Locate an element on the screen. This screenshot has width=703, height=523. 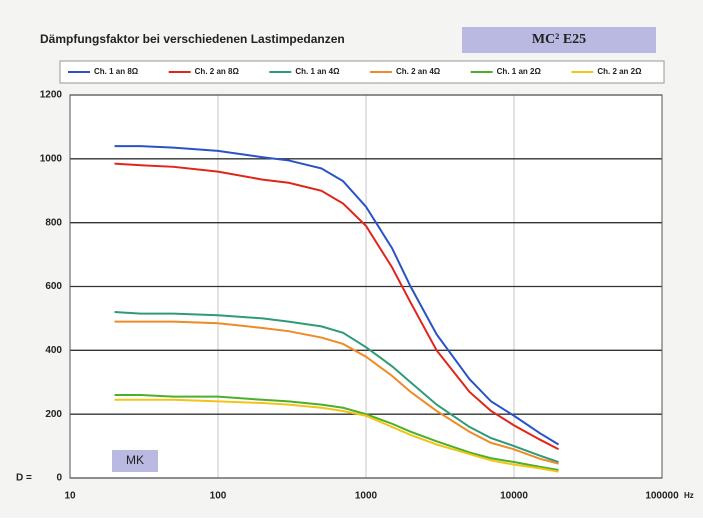
y-tick-label: 1200 is located at coordinates (51, 95).